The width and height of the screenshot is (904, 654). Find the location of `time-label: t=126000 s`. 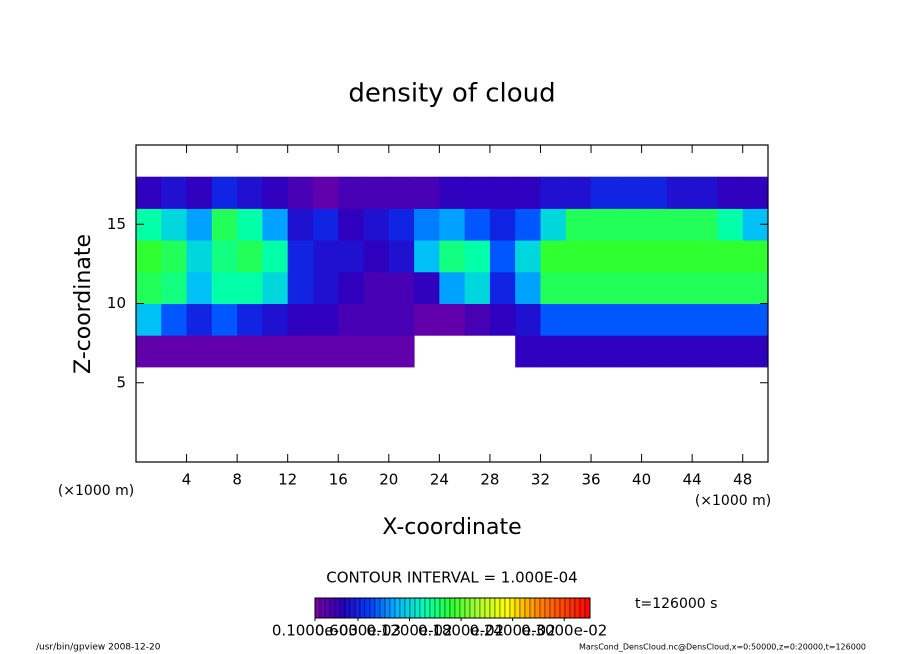

time-label: t=126000 s is located at coordinates (676, 604).